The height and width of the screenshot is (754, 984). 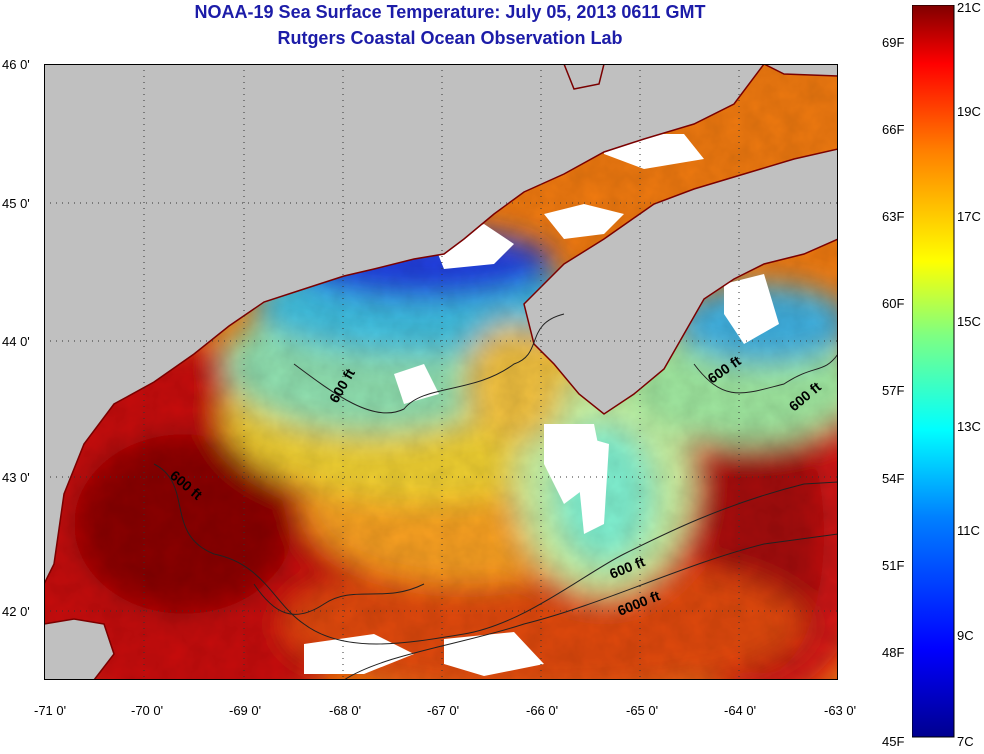 I want to click on colorbar-gradient, so click(x=933, y=371).